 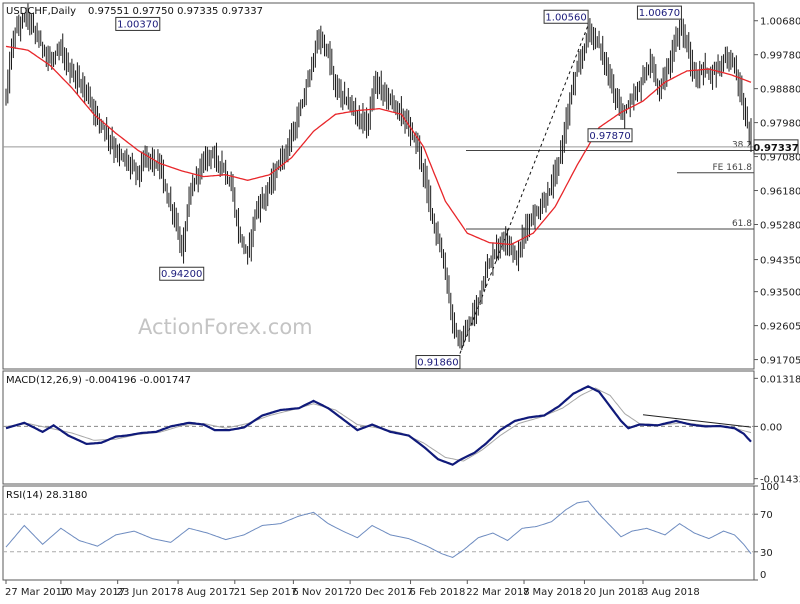 What do you see at coordinates (771, 427) in the screenshot?
I see `macd-axis-label: 0.00` at bounding box center [771, 427].